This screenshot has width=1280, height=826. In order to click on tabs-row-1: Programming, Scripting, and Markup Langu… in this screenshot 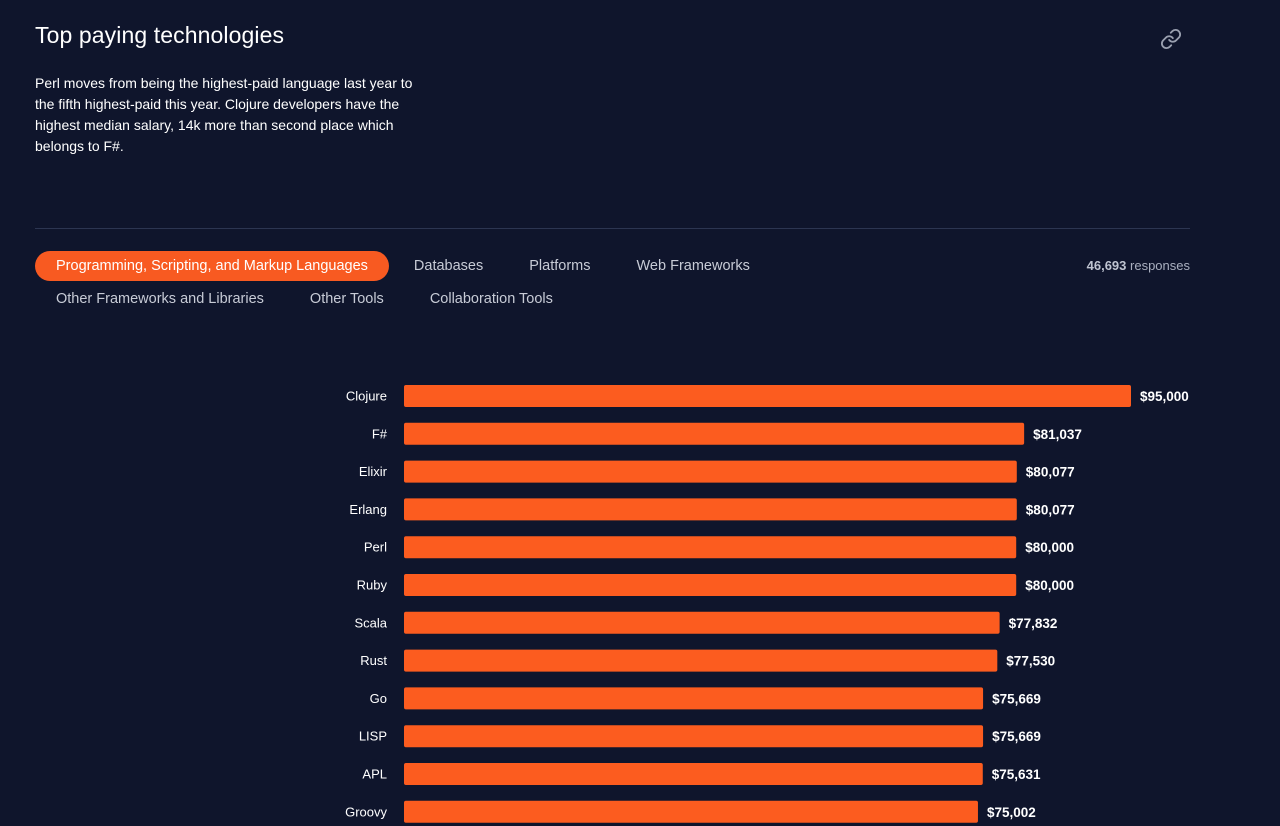, I will do `click(405, 266)`.